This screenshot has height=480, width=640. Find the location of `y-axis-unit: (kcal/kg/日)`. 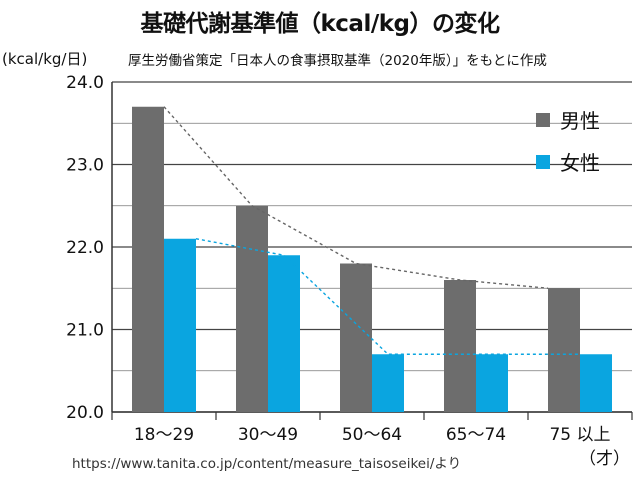

y-axis-unit: (kcal/kg/日) is located at coordinates (45, 59).